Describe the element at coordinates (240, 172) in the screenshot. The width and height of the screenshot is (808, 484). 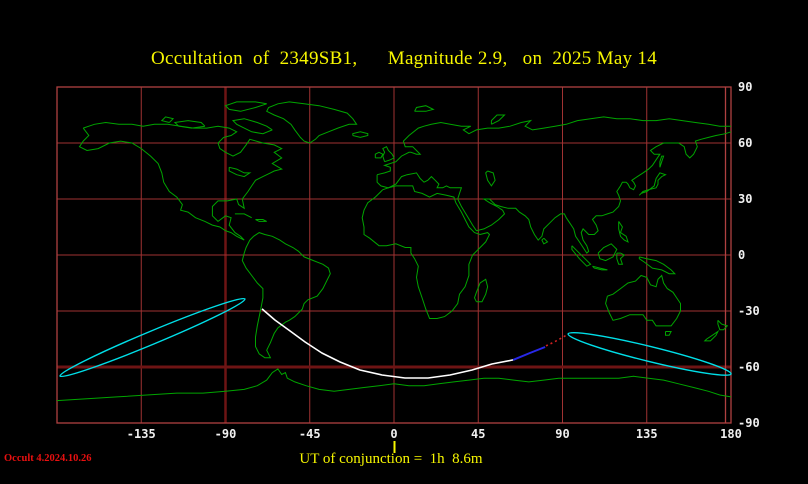
I see `coastline-great-lakes` at that location.